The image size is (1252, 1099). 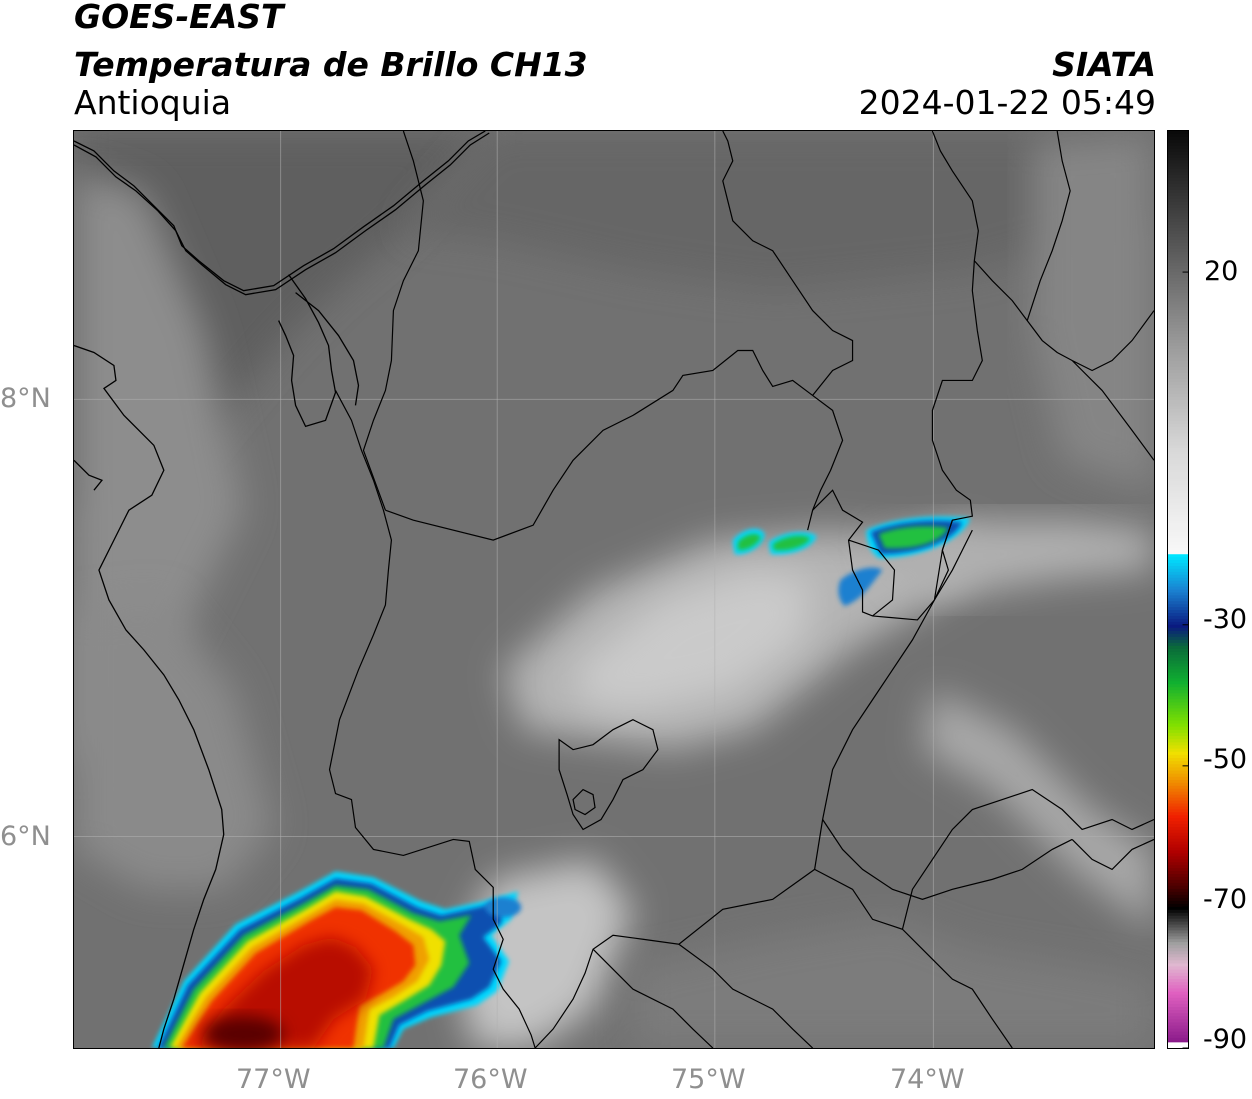 What do you see at coordinates (282, 214) in the screenshot?
I see `caribbean-coast-inner` at bounding box center [282, 214].